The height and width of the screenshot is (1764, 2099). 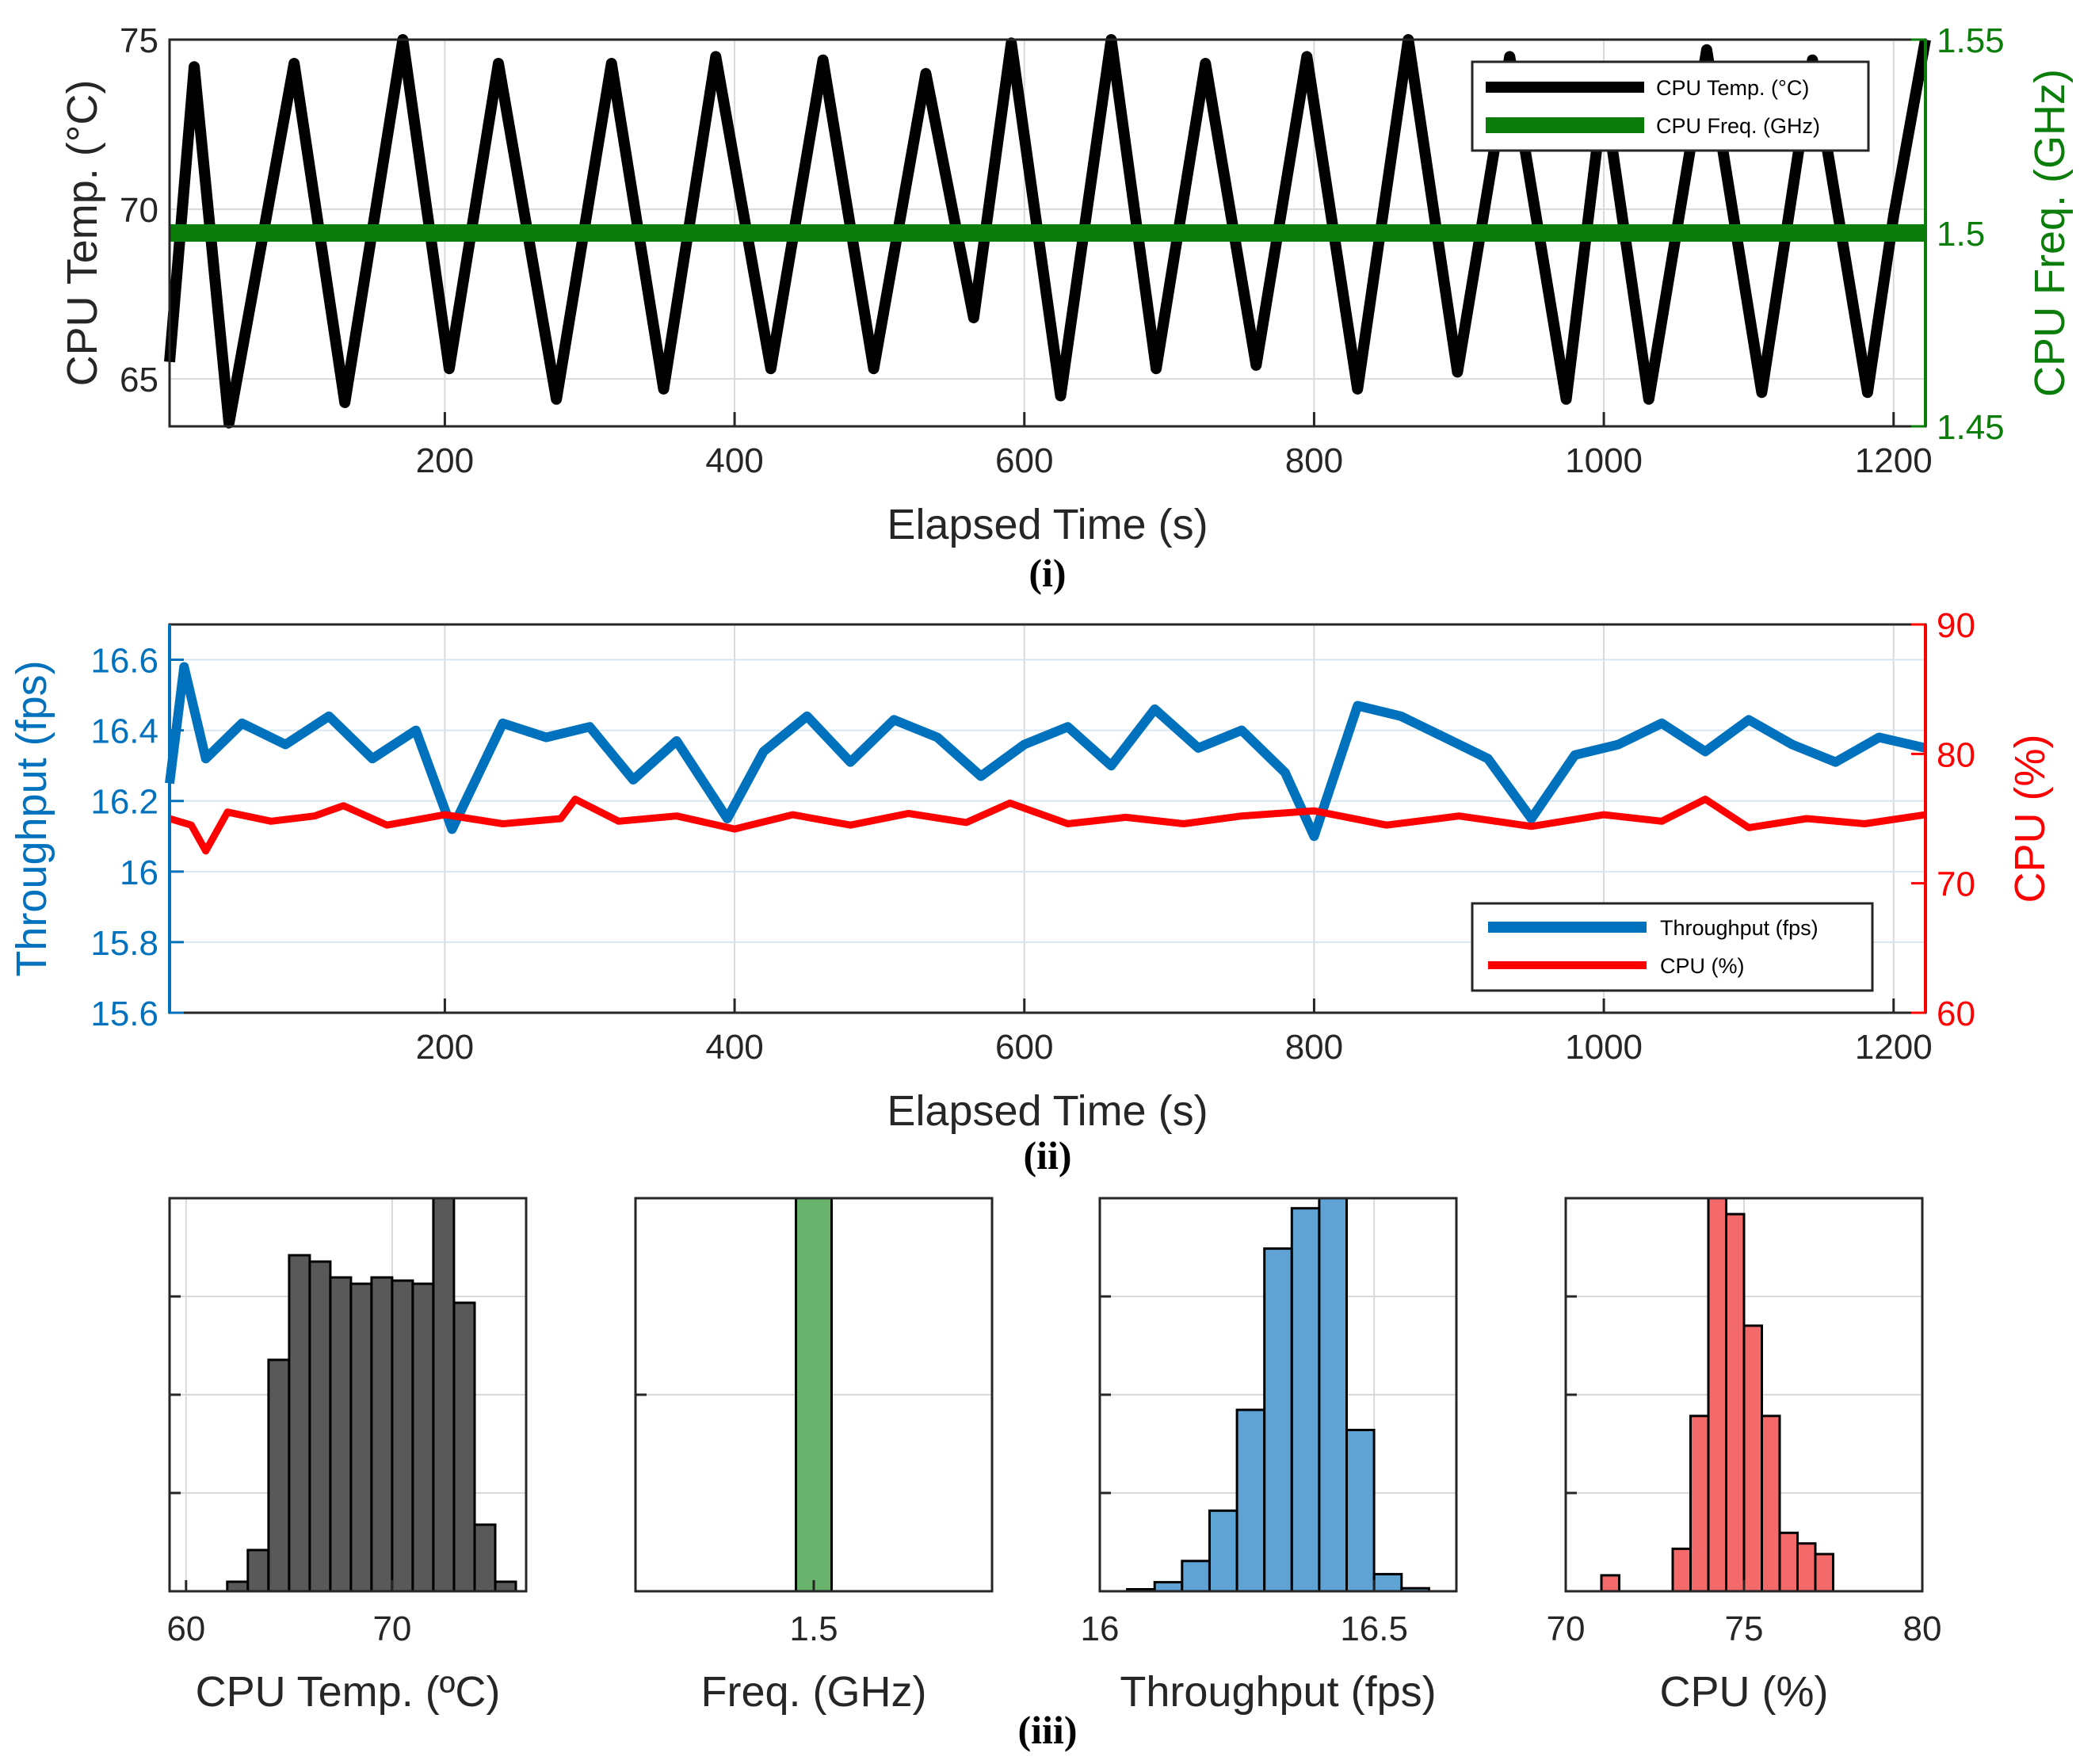 What do you see at coordinates (139, 40) in the screenshot?
I see `ytick-left-label-75: 75` at bounding box center [139, 40].